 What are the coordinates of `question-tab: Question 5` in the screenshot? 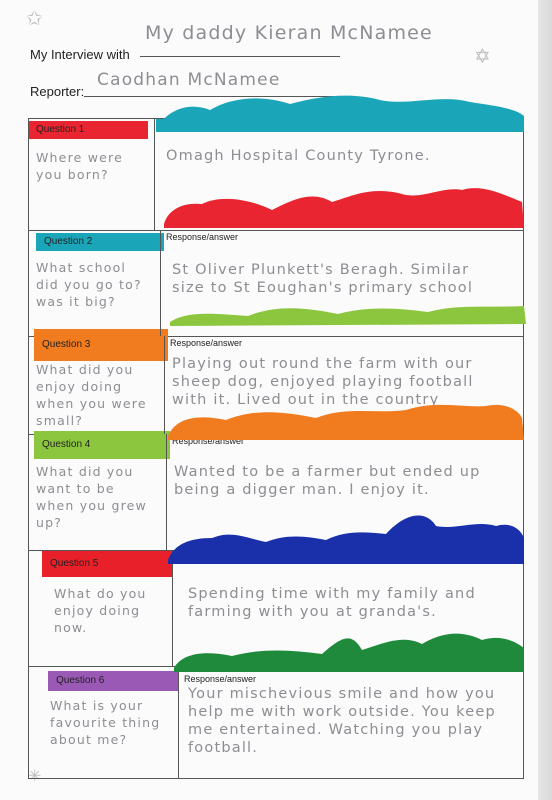 It's located at (107, 564).